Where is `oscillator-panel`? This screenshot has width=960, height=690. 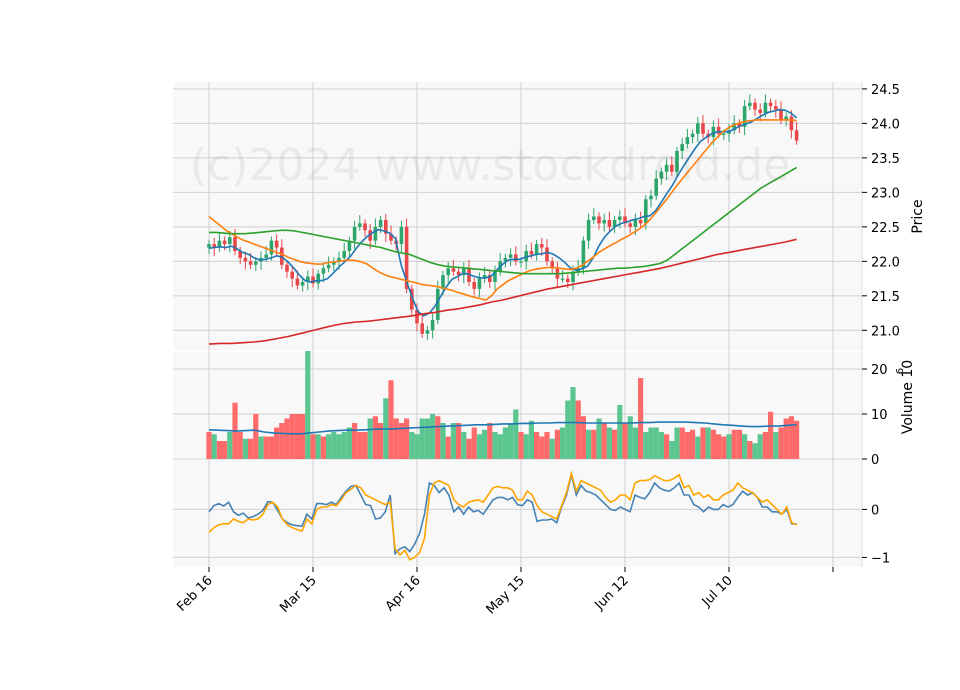 oscillator-panel is located at coordinates (502, 515).